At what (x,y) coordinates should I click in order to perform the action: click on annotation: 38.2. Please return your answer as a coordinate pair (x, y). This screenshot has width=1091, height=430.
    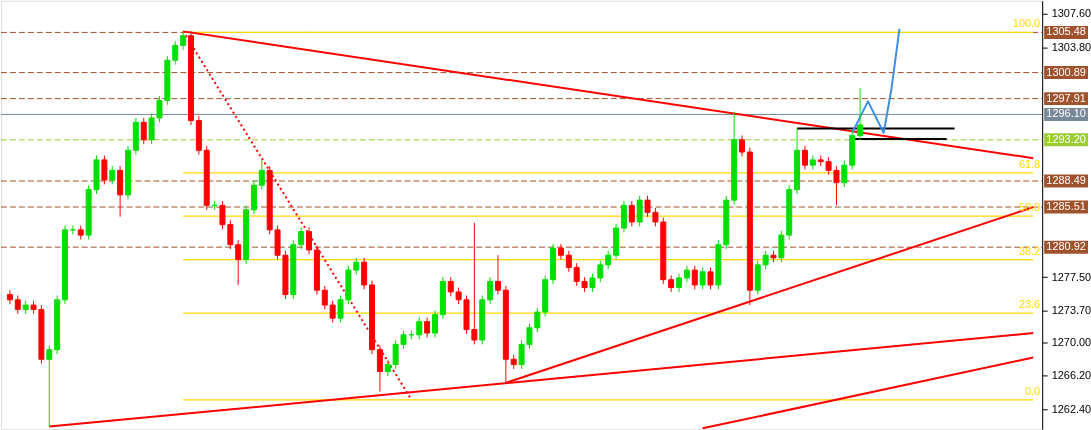
    Looking at the image, I should click on (1029, 250).